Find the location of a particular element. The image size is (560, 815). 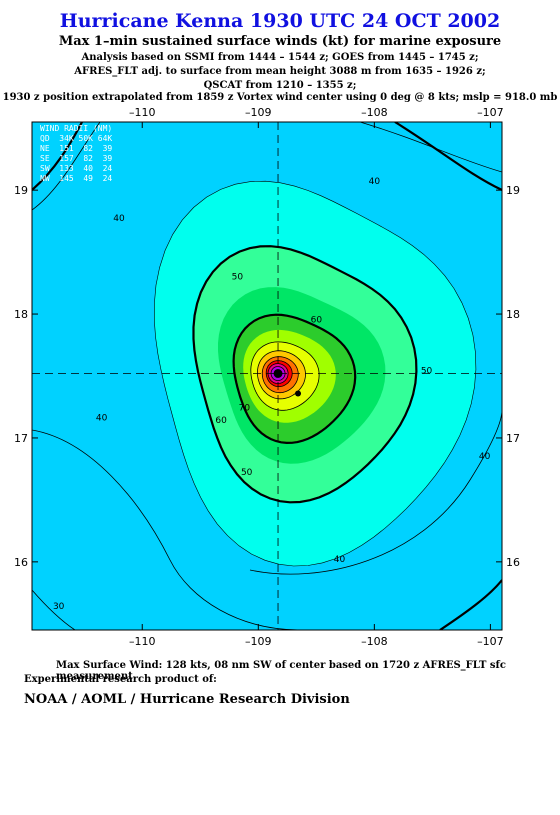

contour-line-w80 is located at coordinates (281, 375).